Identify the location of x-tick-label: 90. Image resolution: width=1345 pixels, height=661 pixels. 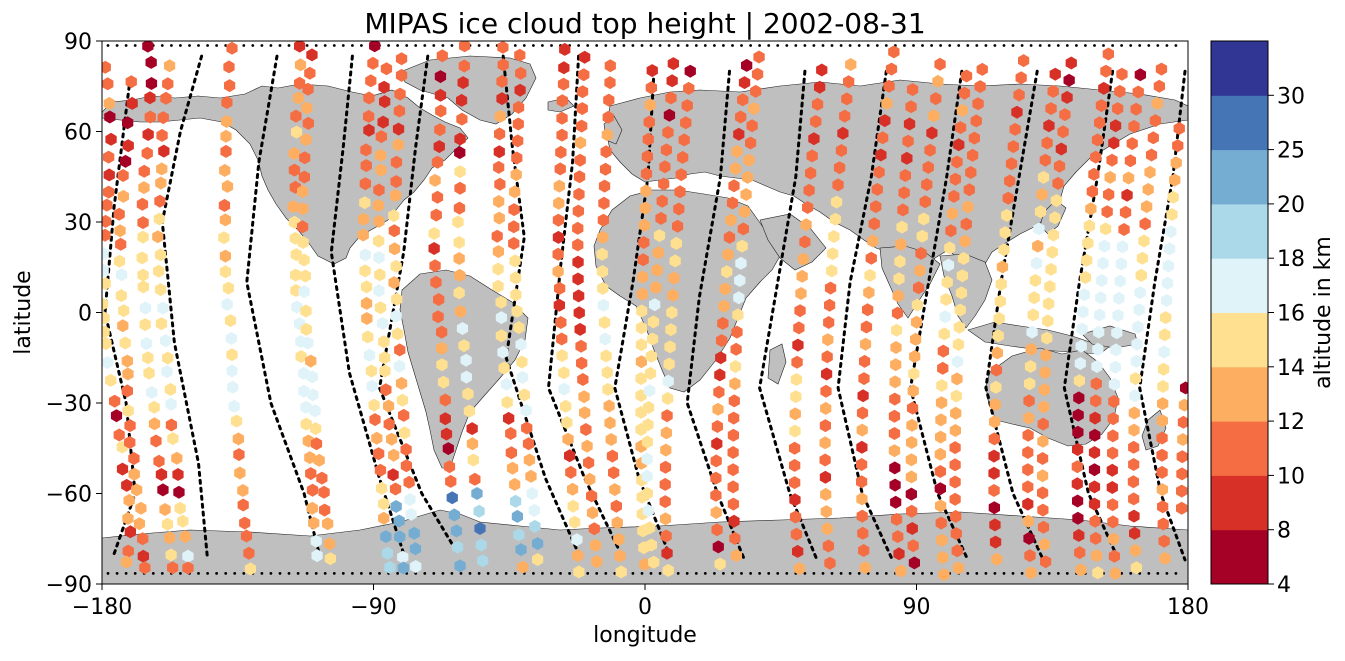
(917, 607).